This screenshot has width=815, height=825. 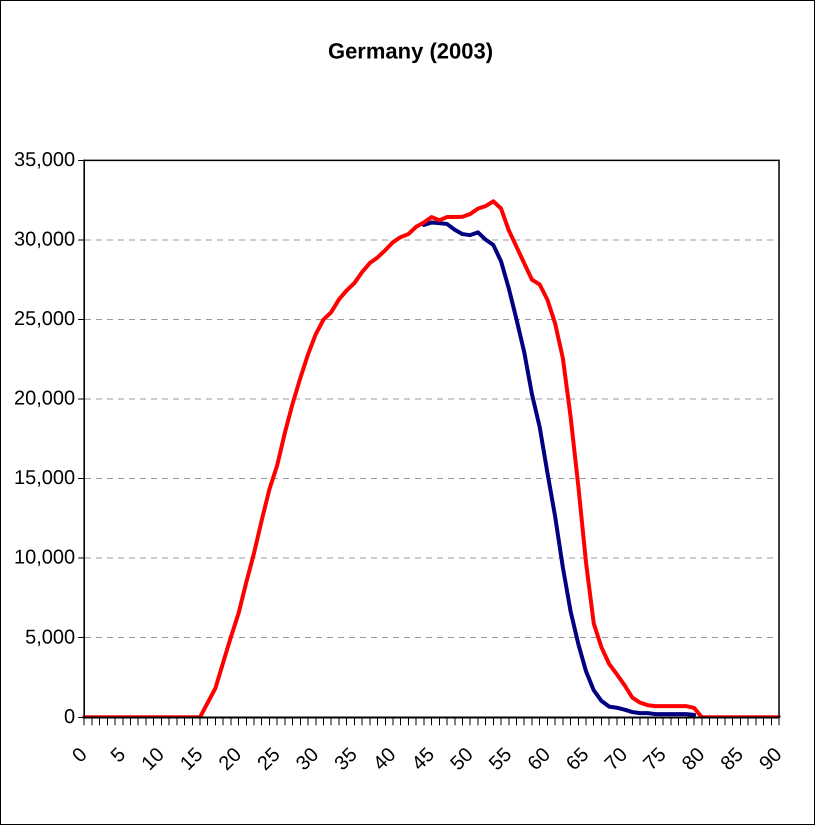 What do you see at coordinates (45, 319) in the screenshot?
I see `y-tick-label: 25,000` at bounding box center [45, 319].